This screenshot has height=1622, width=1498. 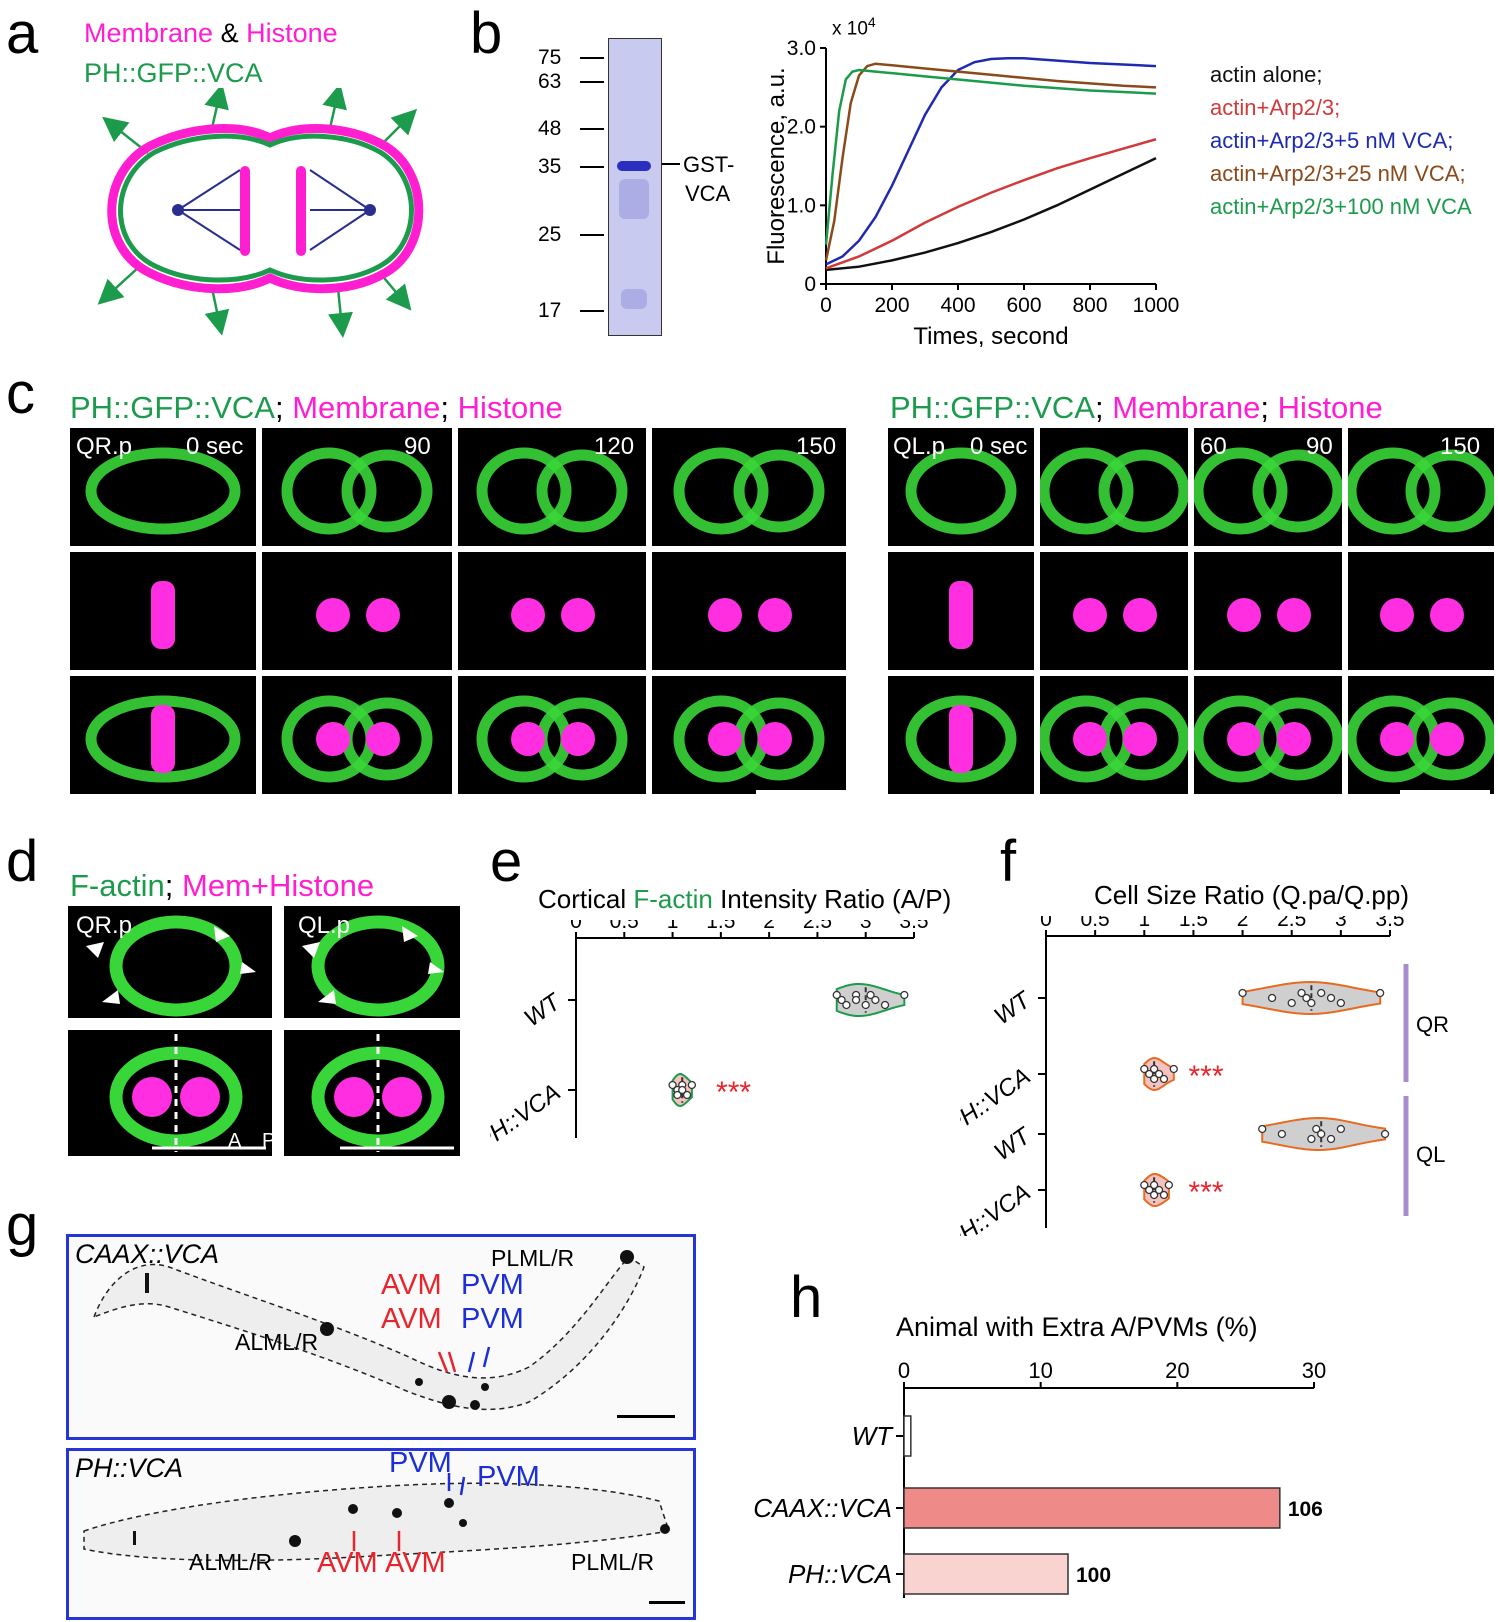 I want to click on f-title: Cell Size Ratio (Q.pa/Q.pp), so click(x=1252, y=895).